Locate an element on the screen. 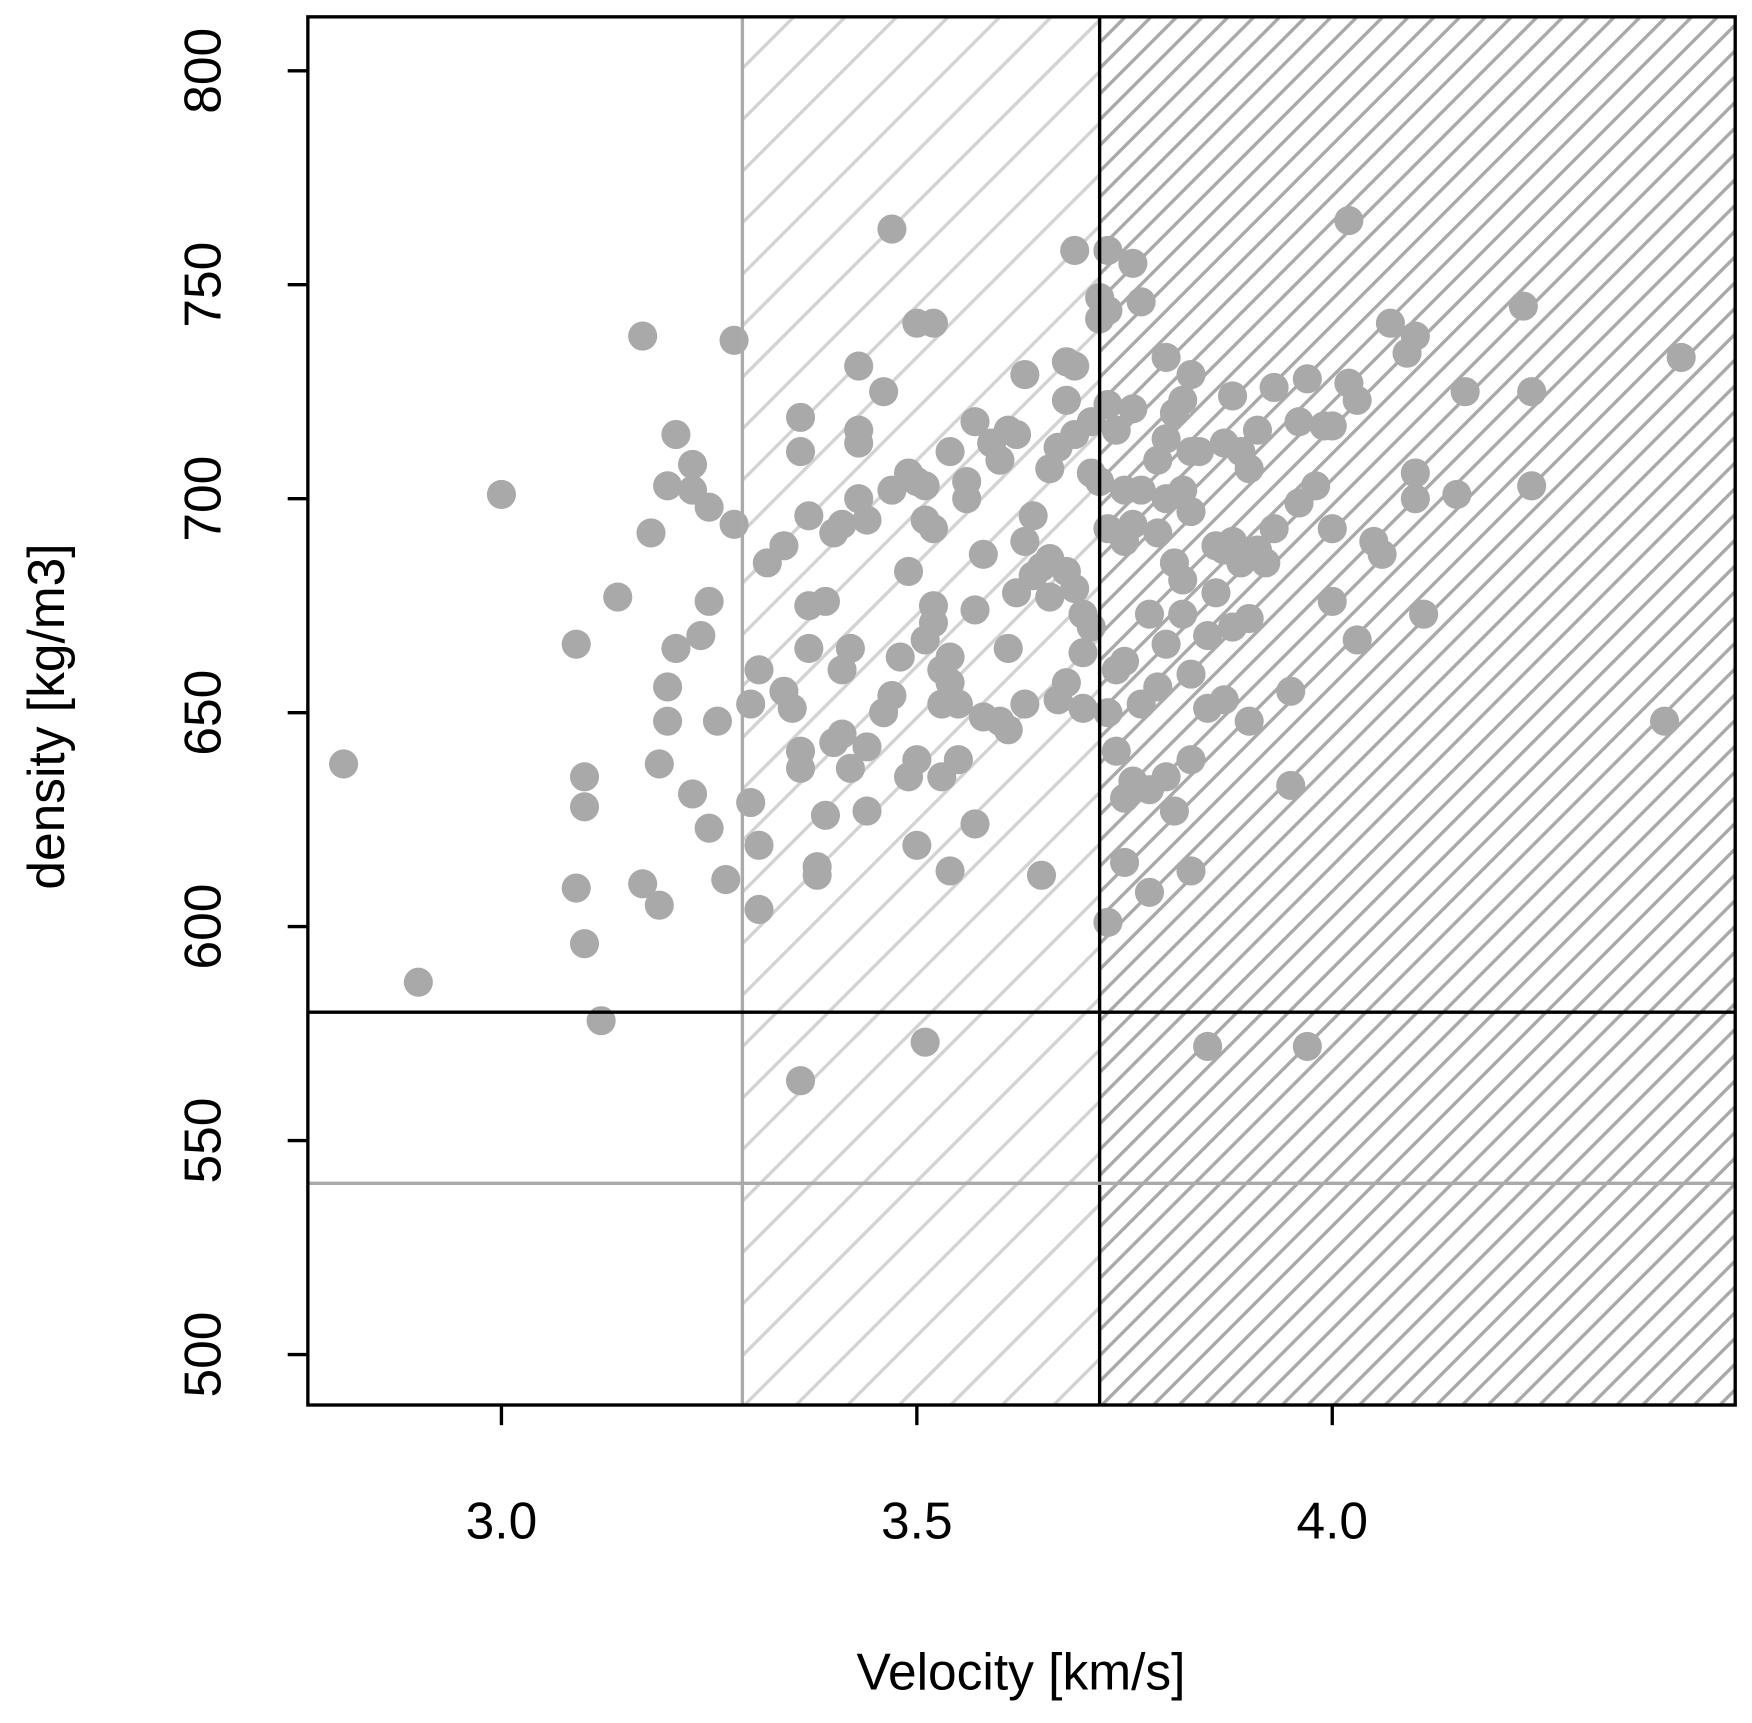 This screenshot has width=1752, height=1723. y-tick-label: 550 is located at coordinates (203, 1141).